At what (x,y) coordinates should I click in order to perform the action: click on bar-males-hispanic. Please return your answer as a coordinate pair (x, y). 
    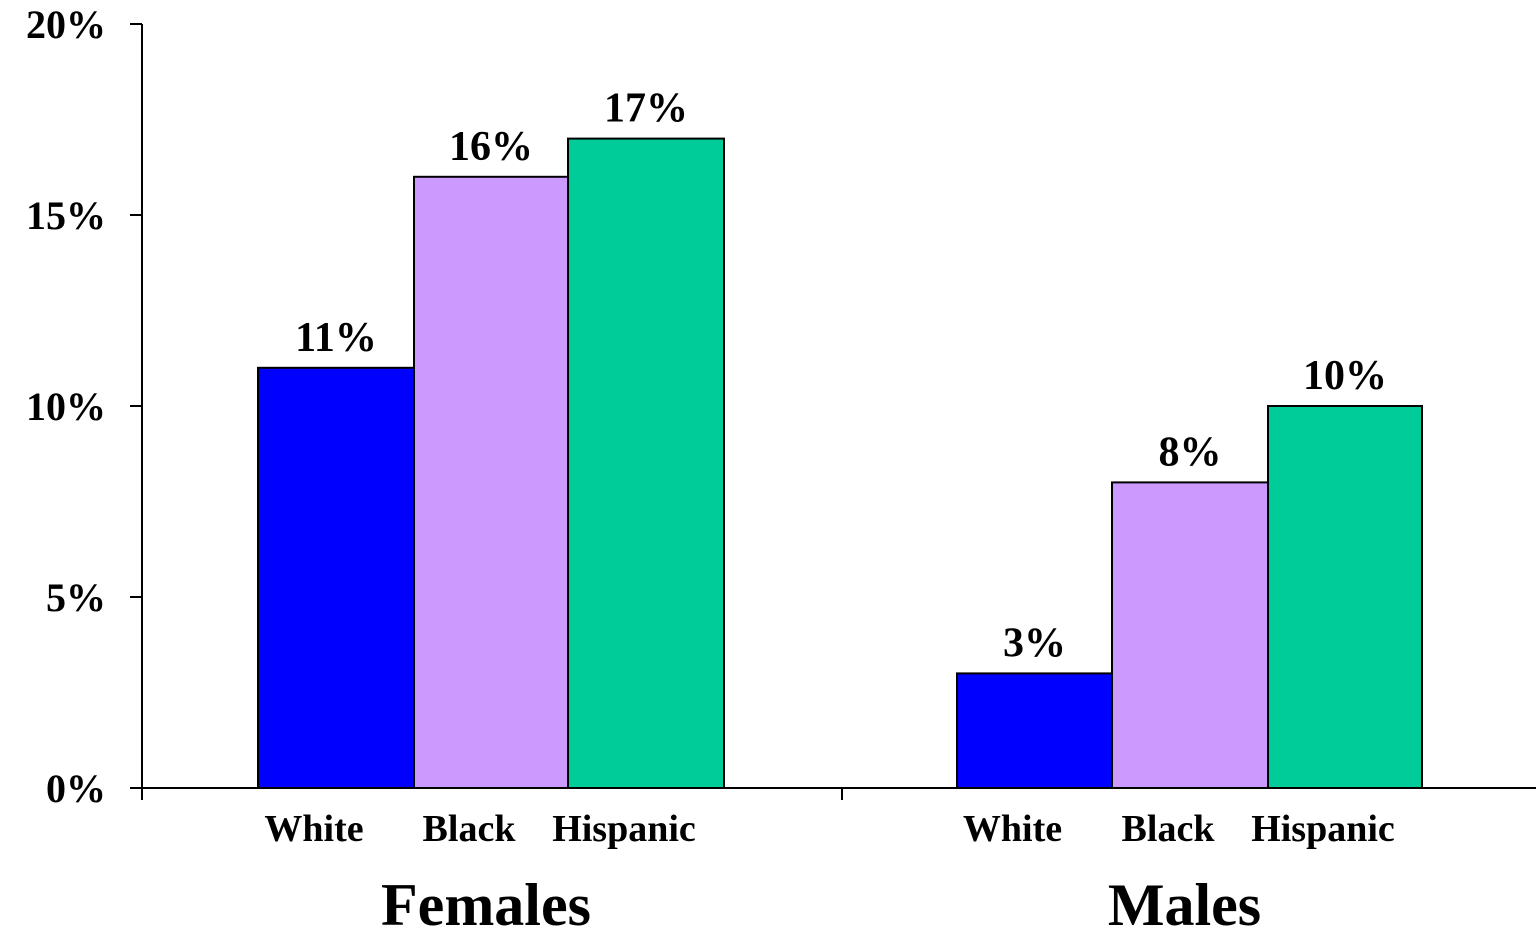
    Looking at the image, I should click on (1345, 597).